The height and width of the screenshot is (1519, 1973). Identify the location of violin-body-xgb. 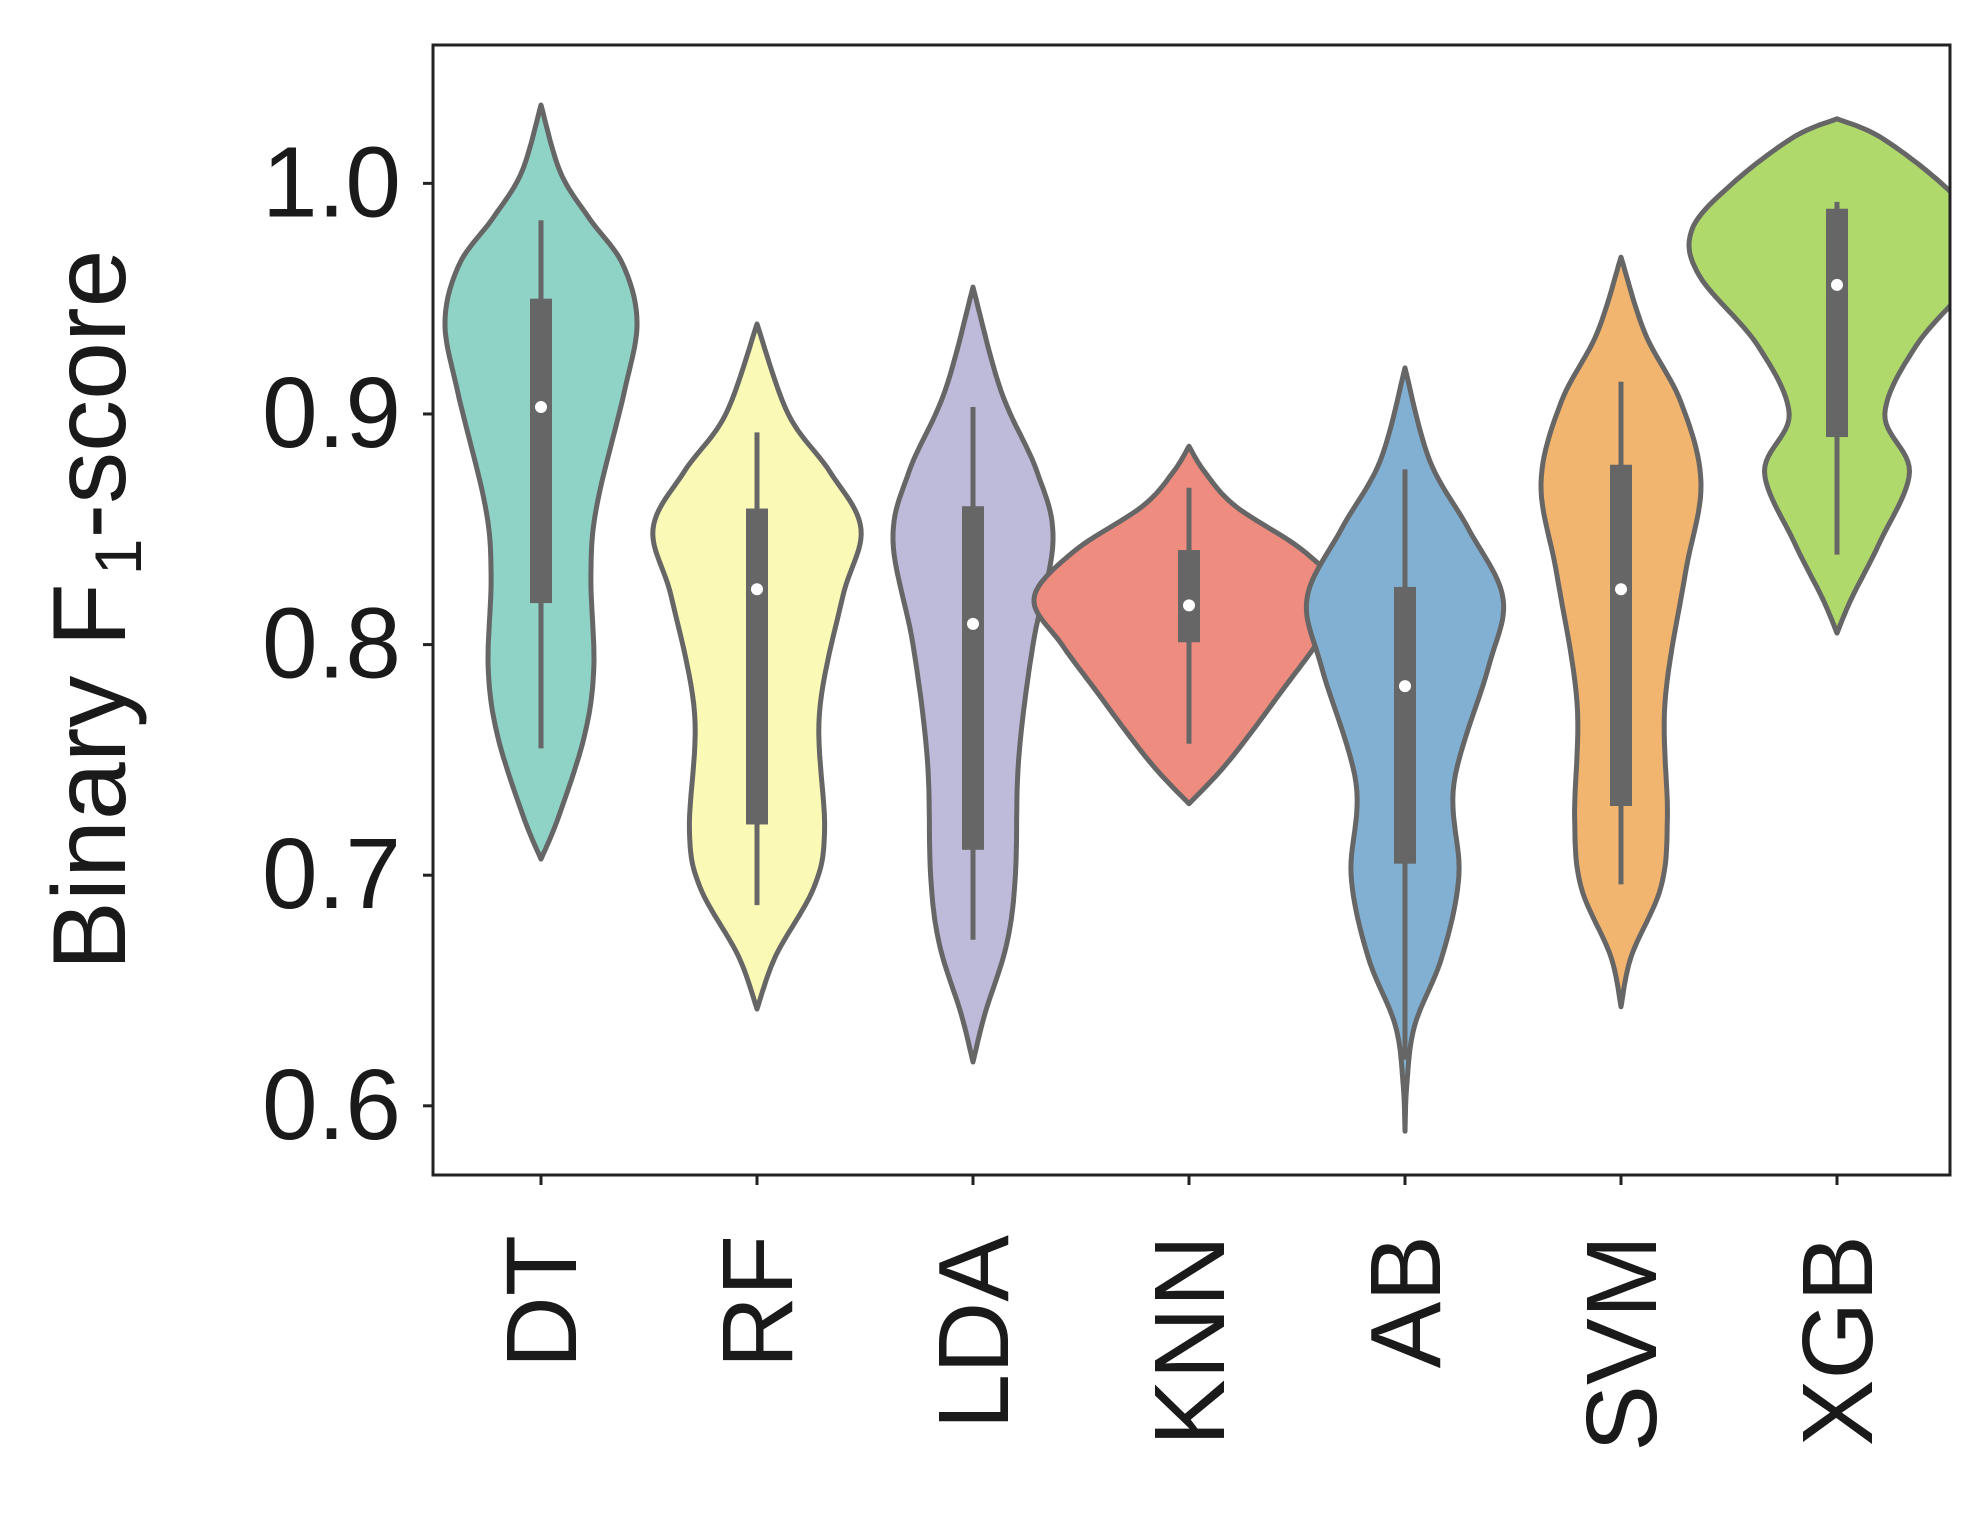
(1818, 376).